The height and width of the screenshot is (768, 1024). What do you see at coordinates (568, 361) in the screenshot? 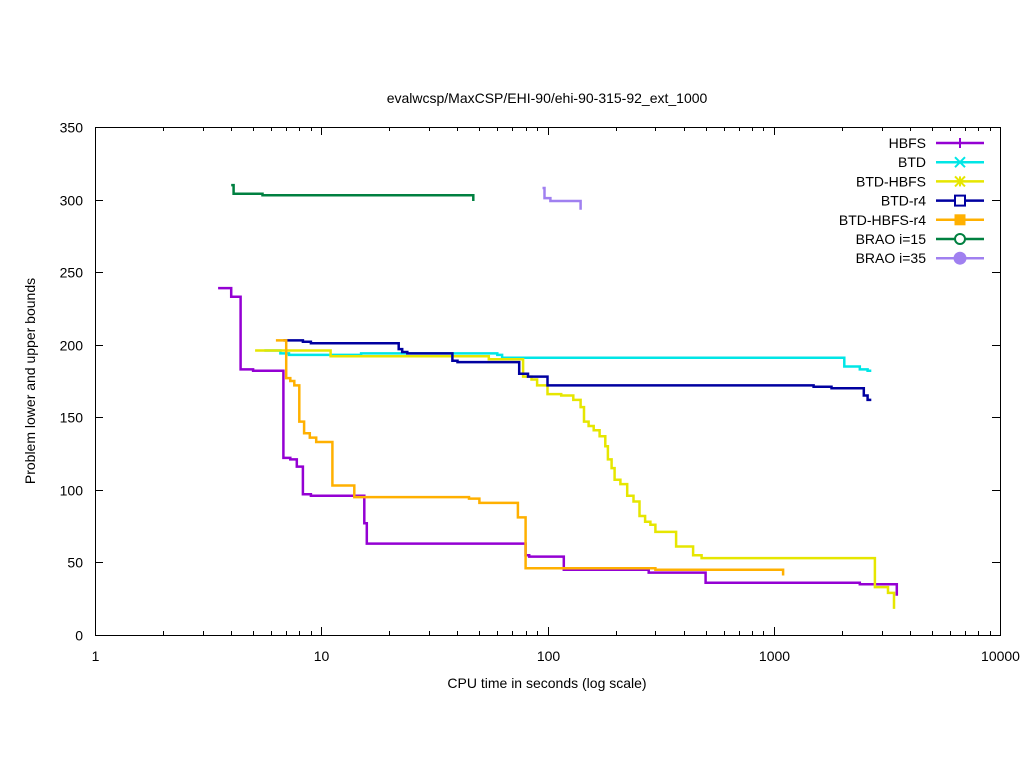
I see `series-line-btd` at bounding box center [568, 361].